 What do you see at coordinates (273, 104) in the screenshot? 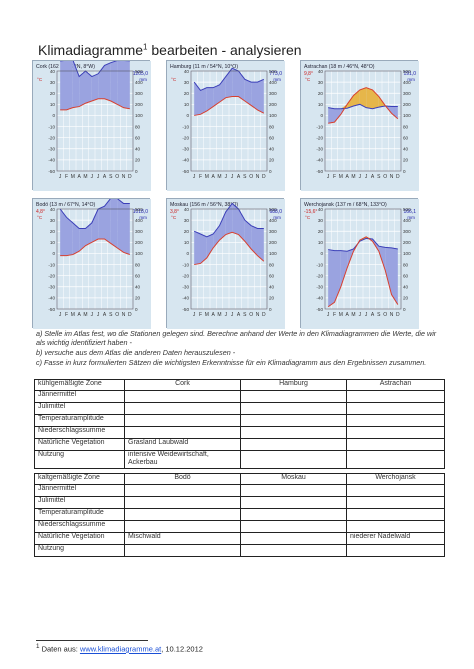
I see `precip-tick-label: 200` at bounding box center [273, 104].